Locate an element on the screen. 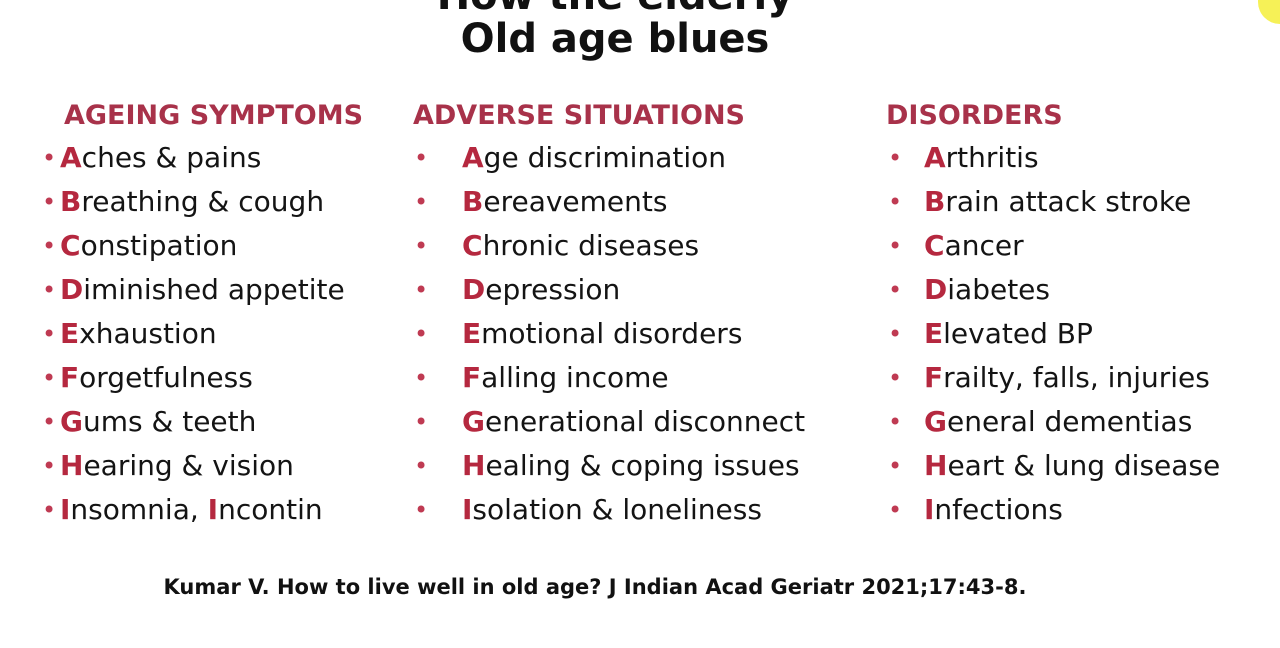 This screenshot has width=1280, height=648. list-item: • Chronic diseases is located at coordinates (630, 246).